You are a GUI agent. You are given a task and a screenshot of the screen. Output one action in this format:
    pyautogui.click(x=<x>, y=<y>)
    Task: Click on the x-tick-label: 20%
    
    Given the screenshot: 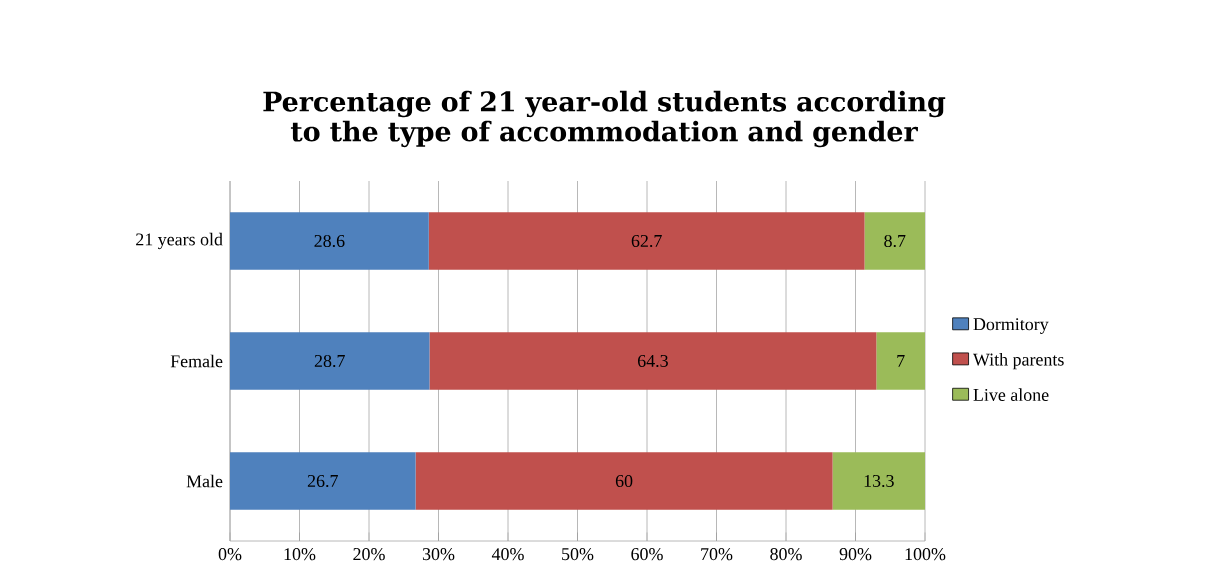 What is the action you would take?
    pyautogui.click(x=369, y=554)
    